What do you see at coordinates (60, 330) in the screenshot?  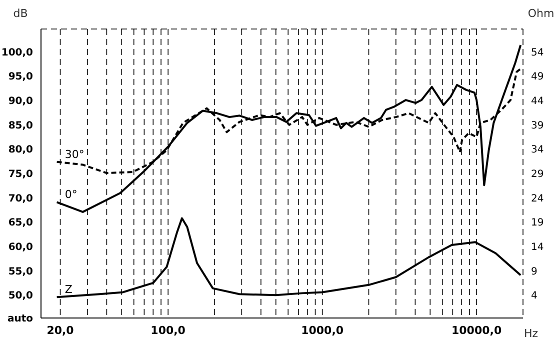 I see `x-tick-label: 20,0` at bounding box center [60, 330].